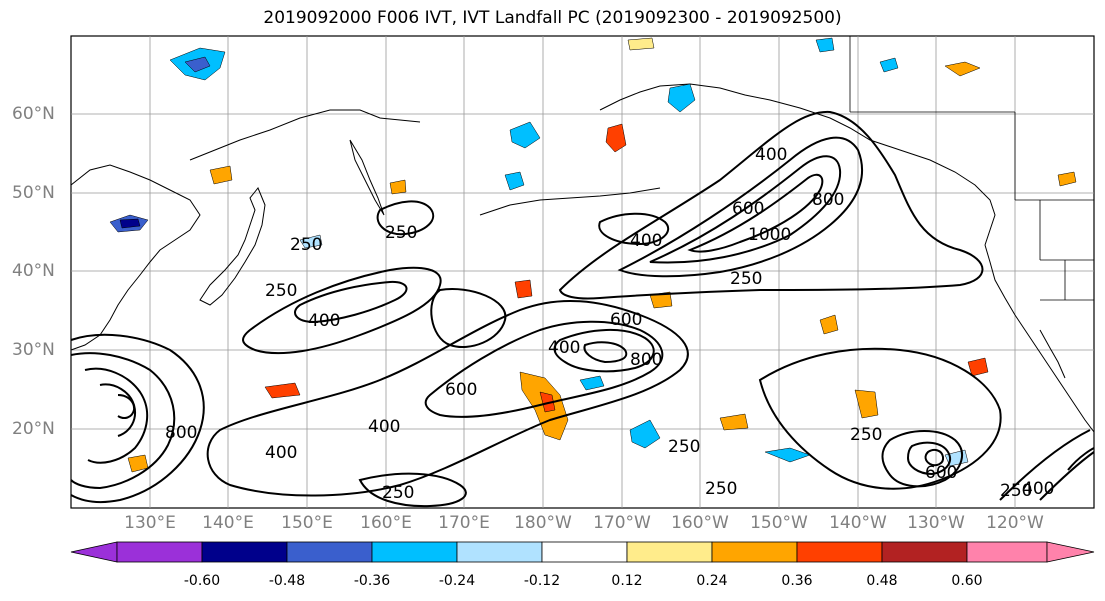 Image resolution: width=1105 pixels, height=601 pixels. I want to click on lon-label: 160°E, so click(386, 523).